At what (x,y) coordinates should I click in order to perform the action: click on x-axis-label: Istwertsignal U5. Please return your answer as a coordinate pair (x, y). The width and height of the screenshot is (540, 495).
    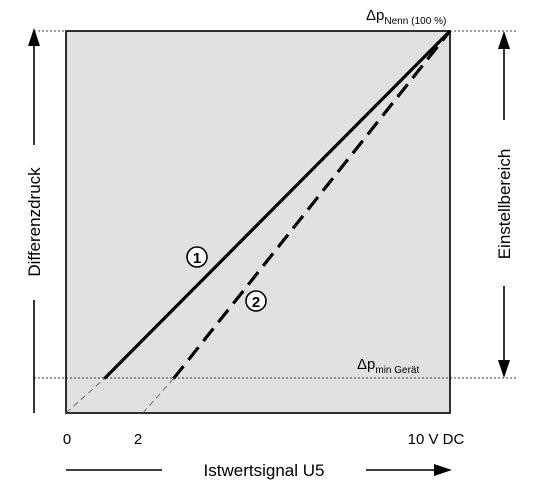
    Looking at the image, I should click on (264, 470).